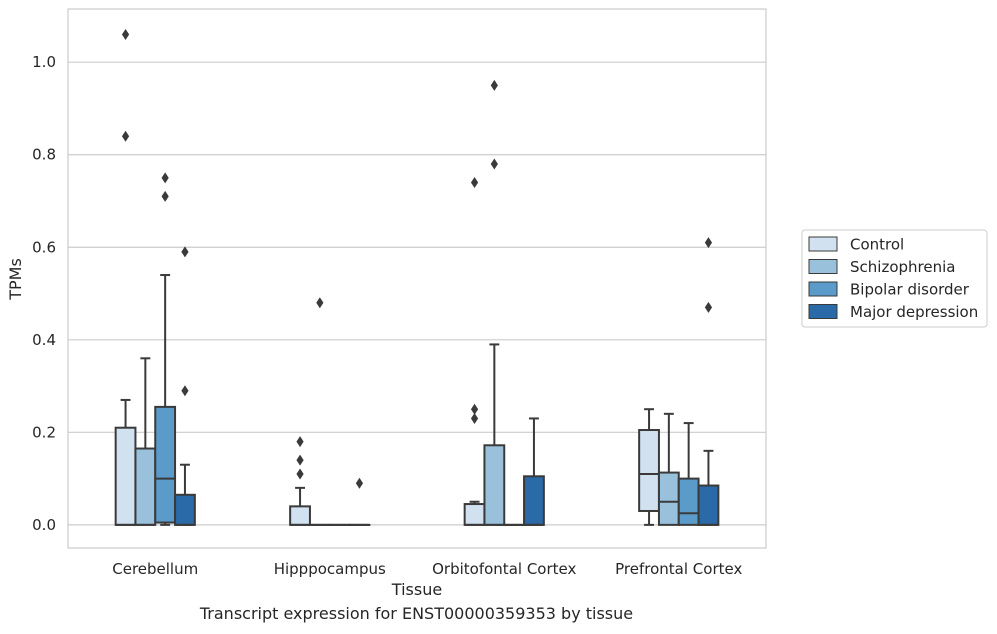 The height and width of the screenshot is (634, 997). Describe the element at coordinates (44, 155) in the screenshot. I see `y-tick-label: 0.8` at that location.